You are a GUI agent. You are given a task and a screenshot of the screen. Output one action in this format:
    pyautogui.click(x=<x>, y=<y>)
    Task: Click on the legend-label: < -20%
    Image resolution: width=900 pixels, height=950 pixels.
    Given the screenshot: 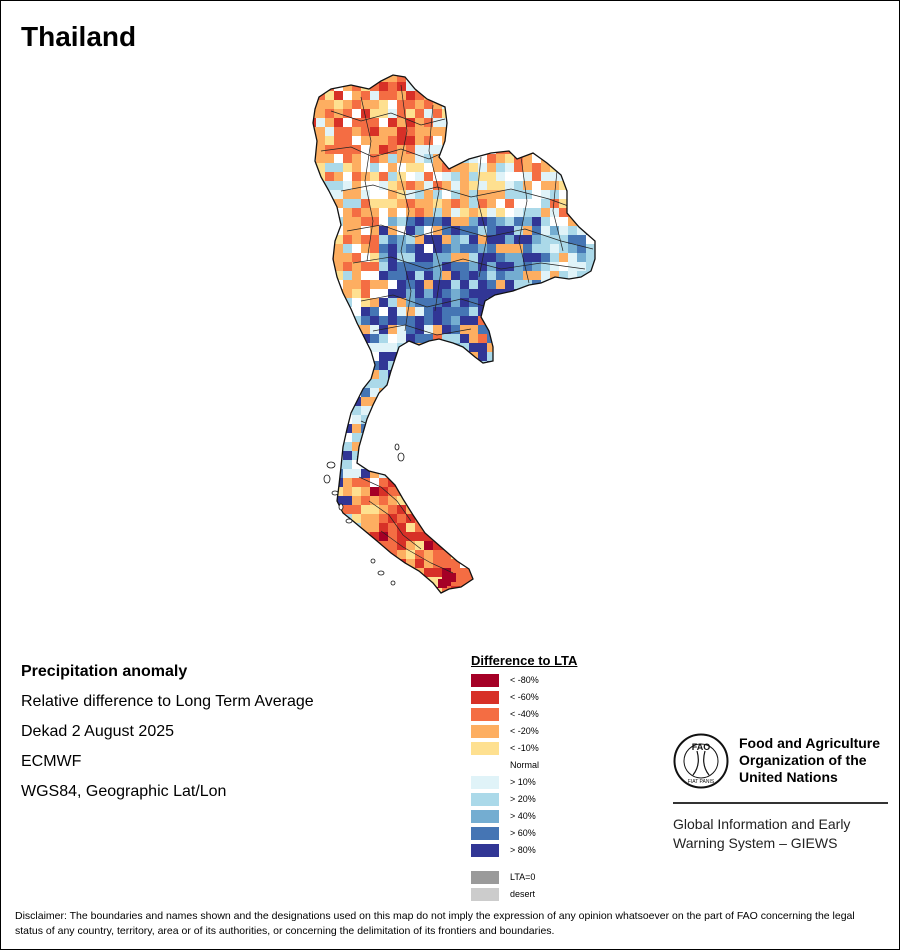 What is the action you would take?
    pyautogui.click(x=524, y=731)
    